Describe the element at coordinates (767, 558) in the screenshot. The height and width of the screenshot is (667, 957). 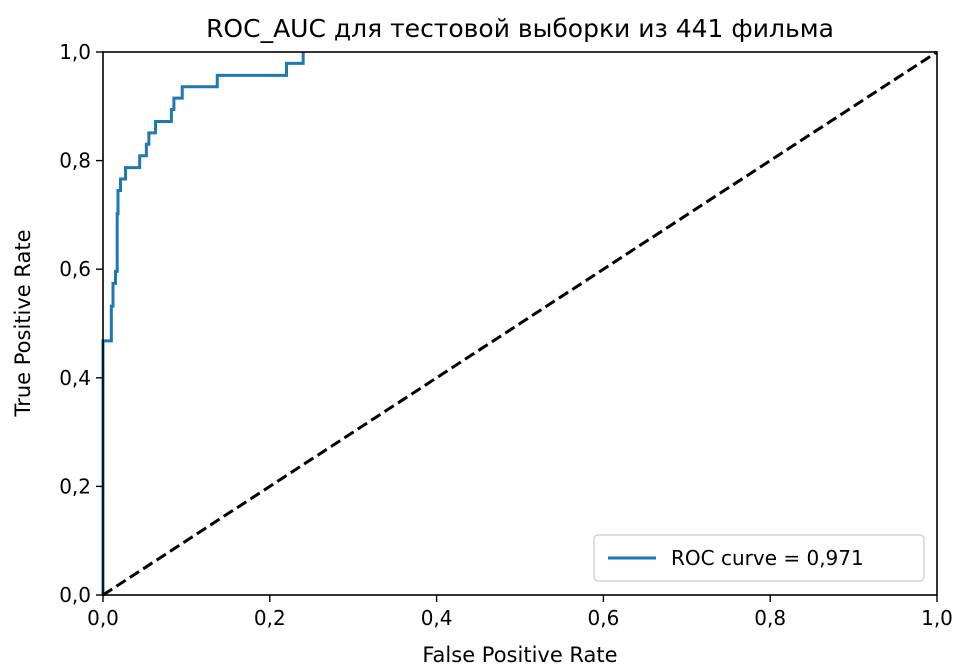
I see `legend-label: ROC curve = 0,971` at that location.